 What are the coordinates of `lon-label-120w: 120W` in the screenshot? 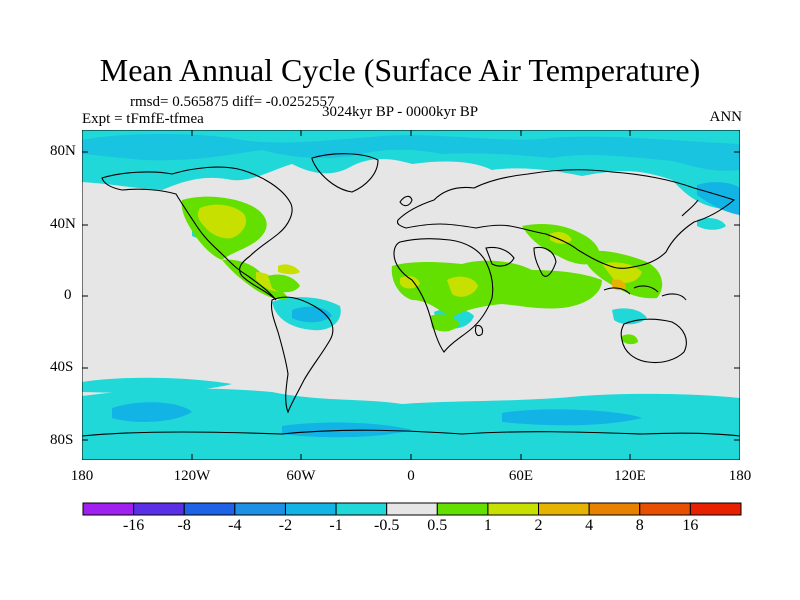 It's located at (192, 476).